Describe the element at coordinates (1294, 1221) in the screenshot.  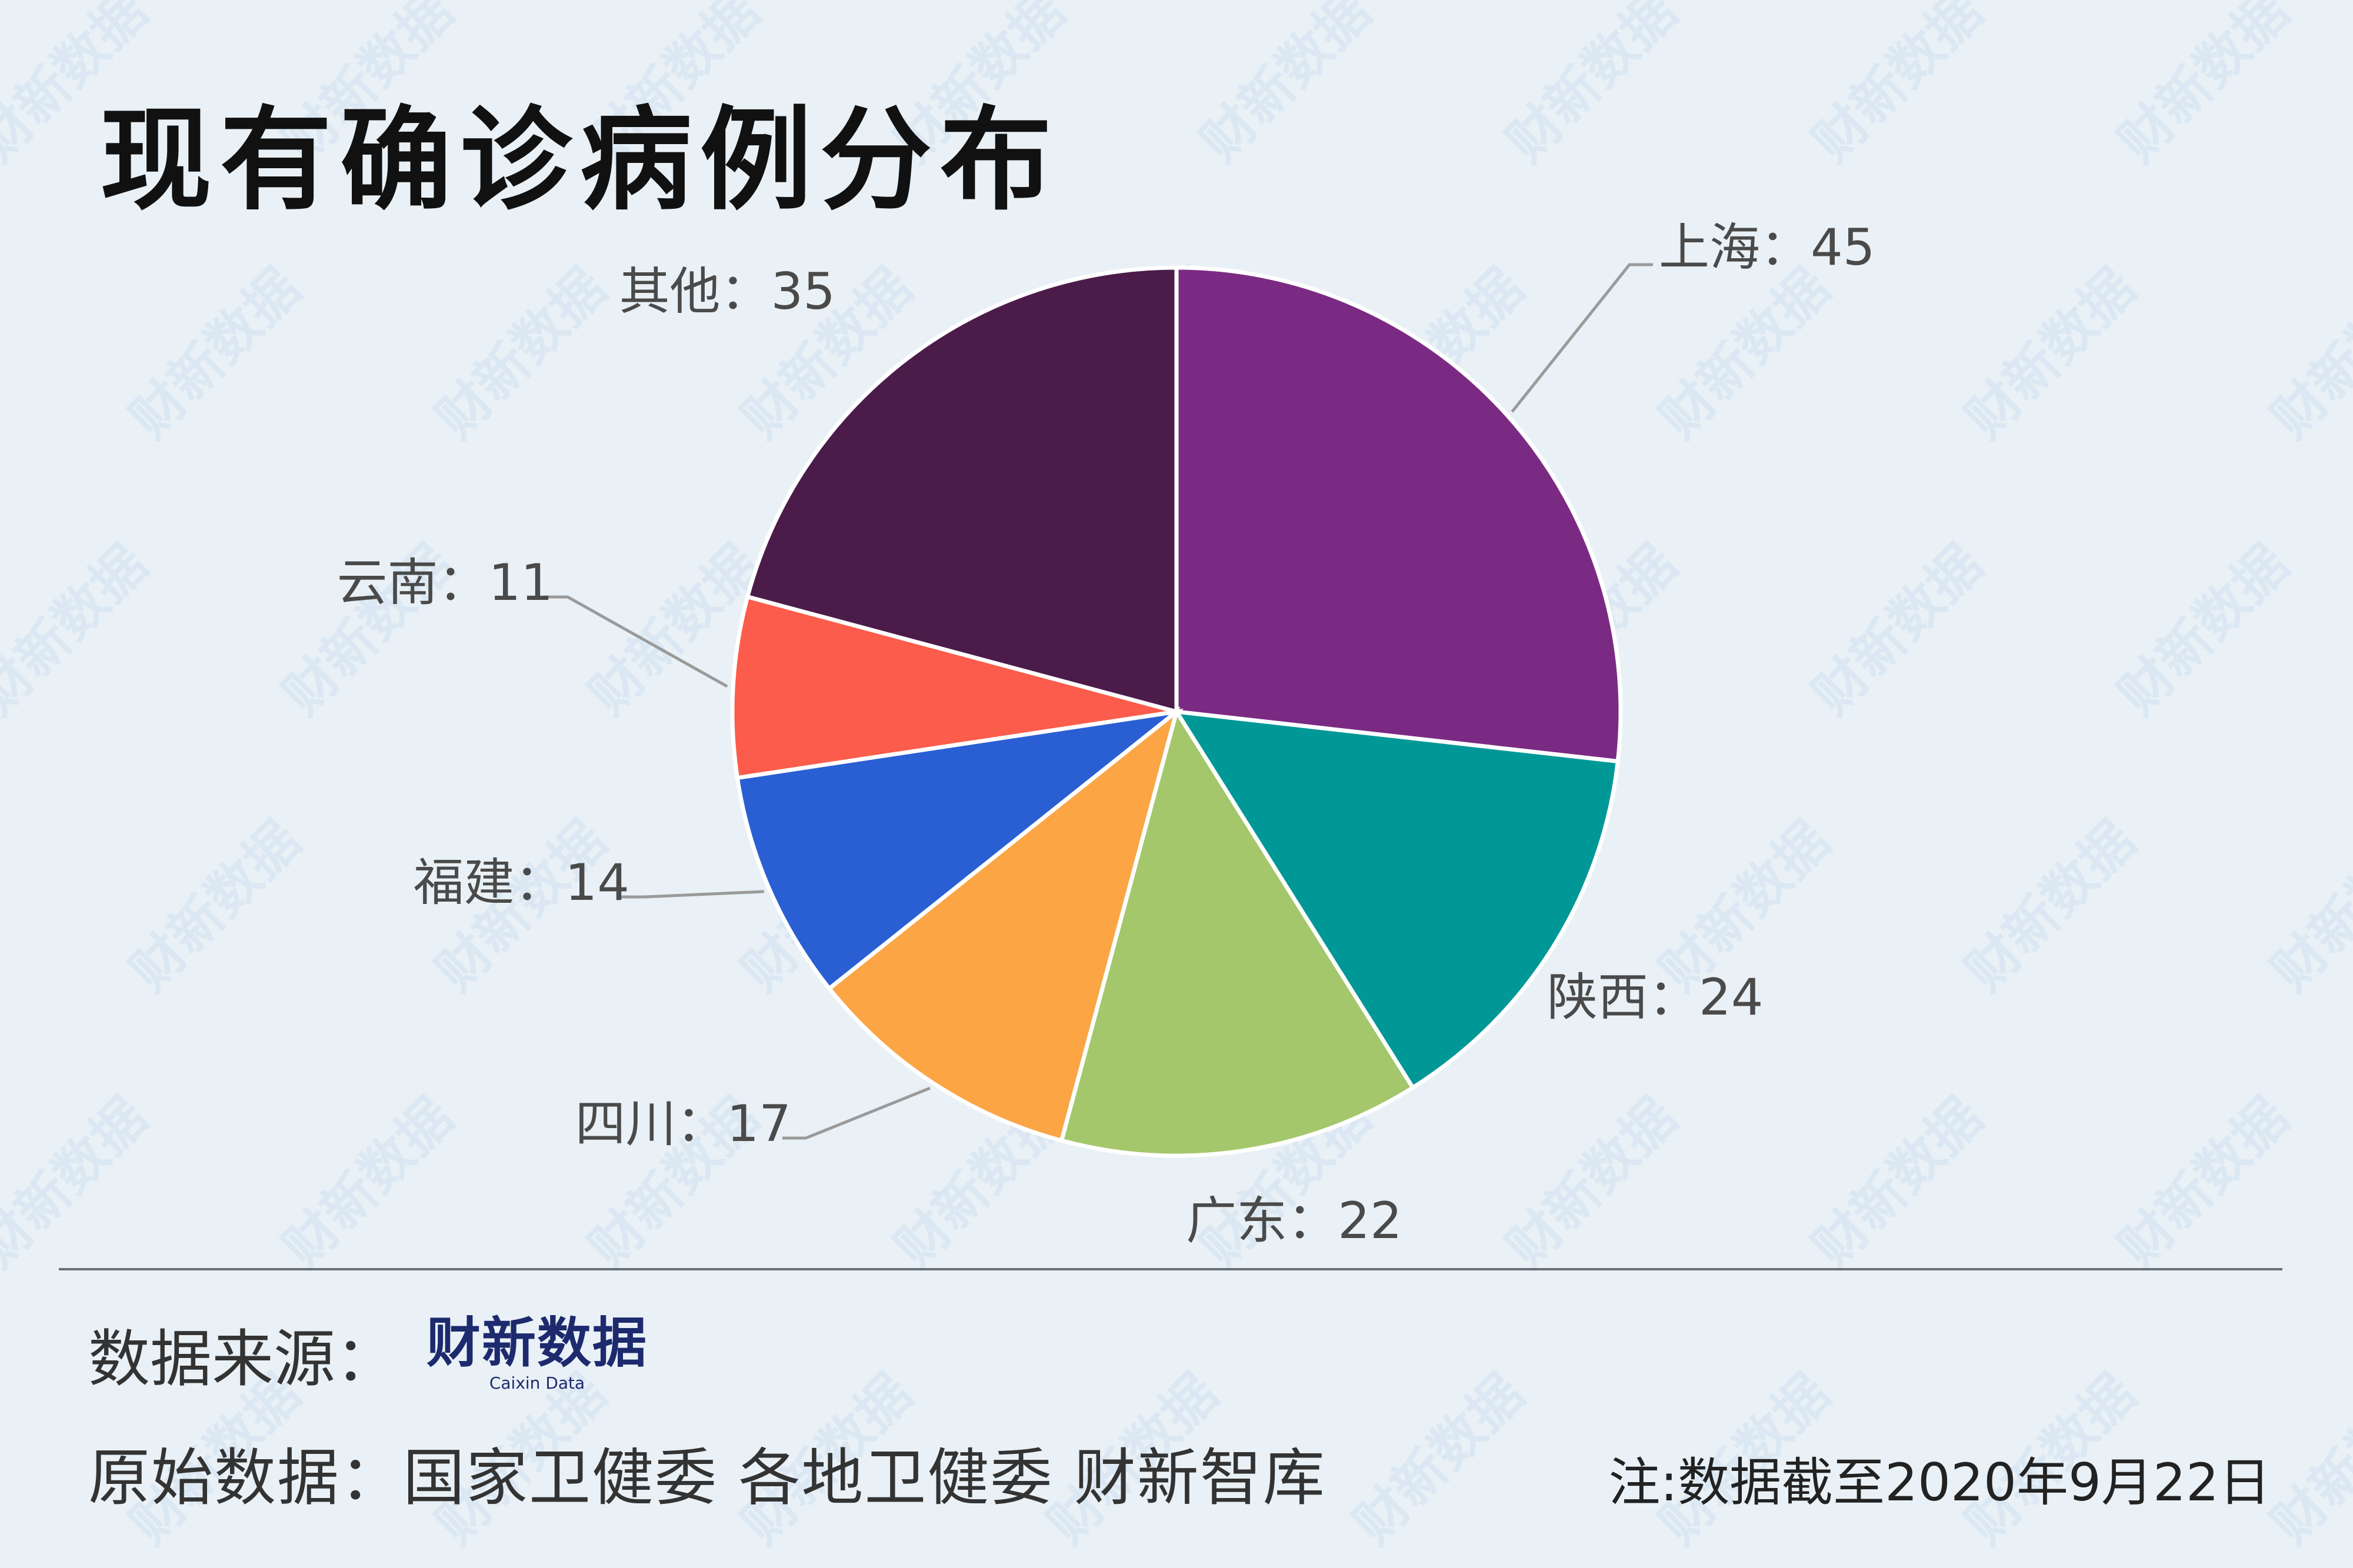
I see `slice-label-广东: 广东：22` at that location.